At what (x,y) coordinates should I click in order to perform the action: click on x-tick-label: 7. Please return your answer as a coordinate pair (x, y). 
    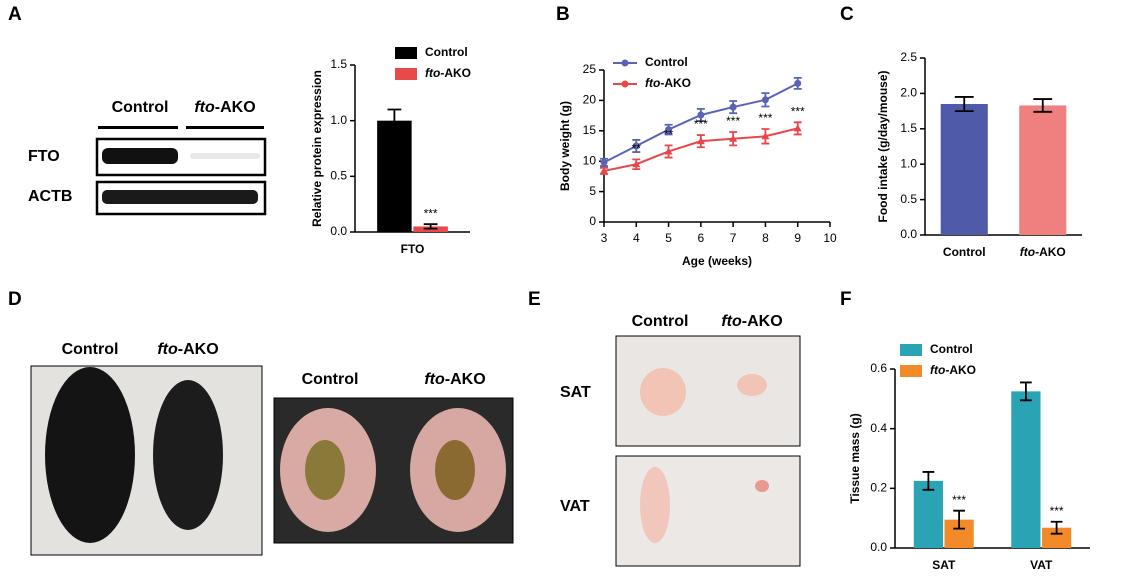
    Looking at the image, I should click on (733, 238).